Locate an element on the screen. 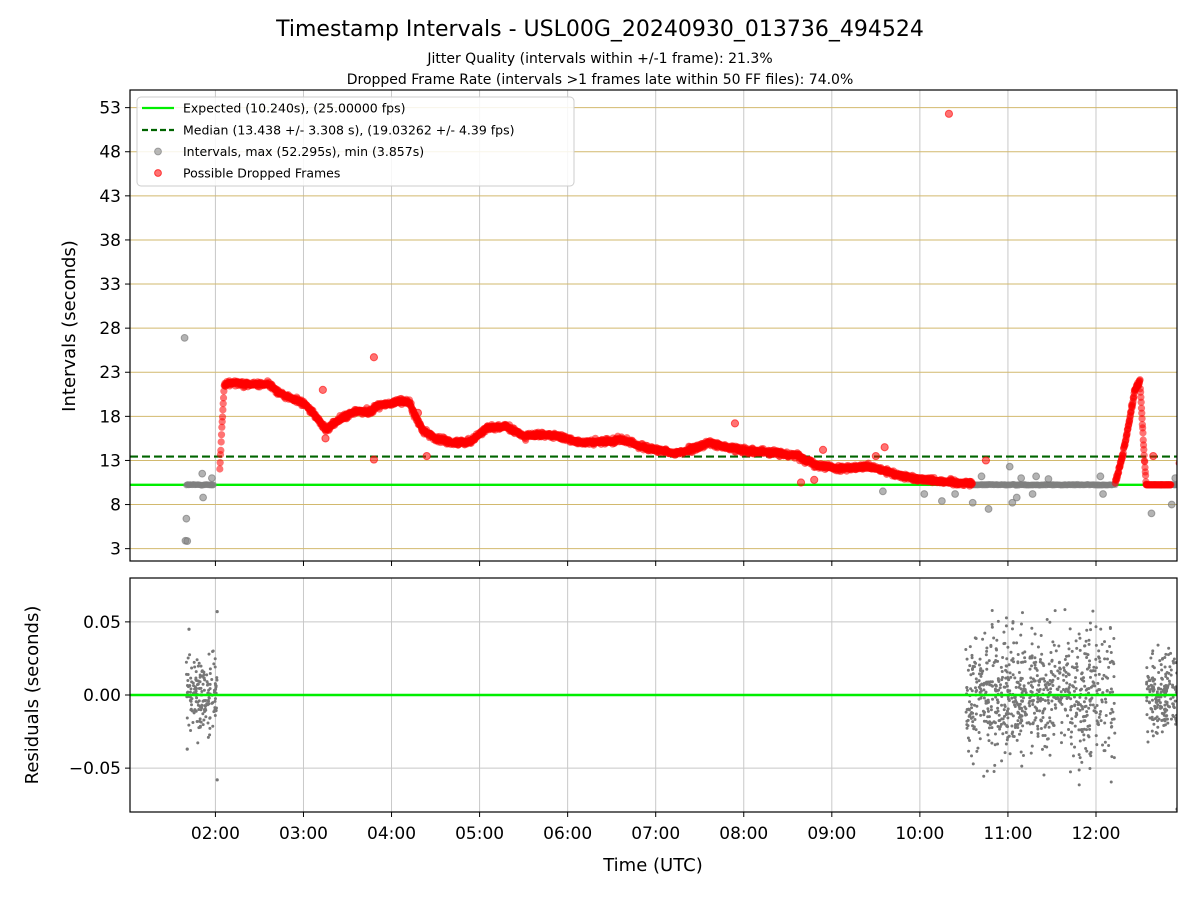  legend-box is located at coordinates (355, 141).